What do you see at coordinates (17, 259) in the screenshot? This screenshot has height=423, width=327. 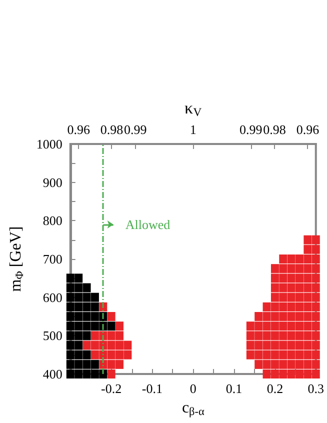 I see `y-axis-title: mΦ [GeV]` at bounding box center [17, 259].